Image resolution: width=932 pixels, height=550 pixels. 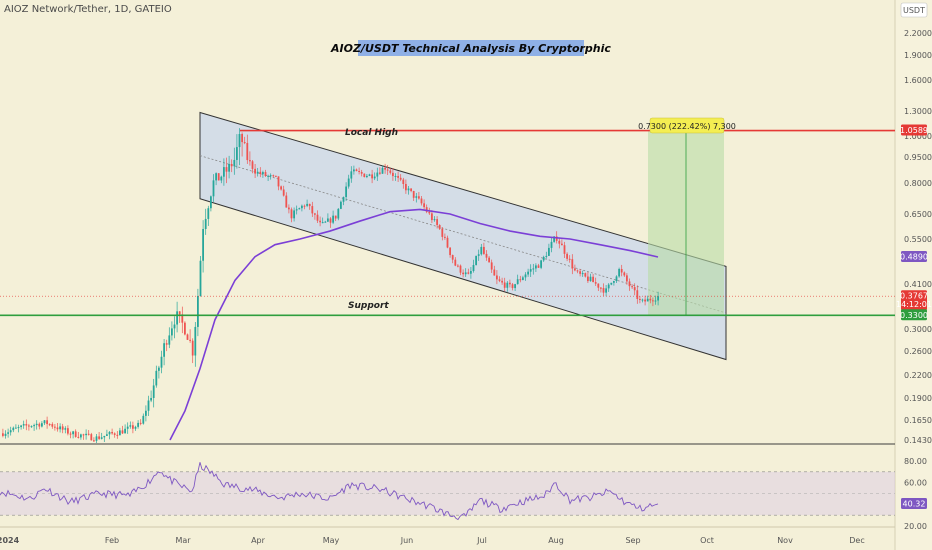 What do you see at coordinates (331, 540) in the screenshot?
I see `time-tick-label: May` at bounding box center [331, 540].